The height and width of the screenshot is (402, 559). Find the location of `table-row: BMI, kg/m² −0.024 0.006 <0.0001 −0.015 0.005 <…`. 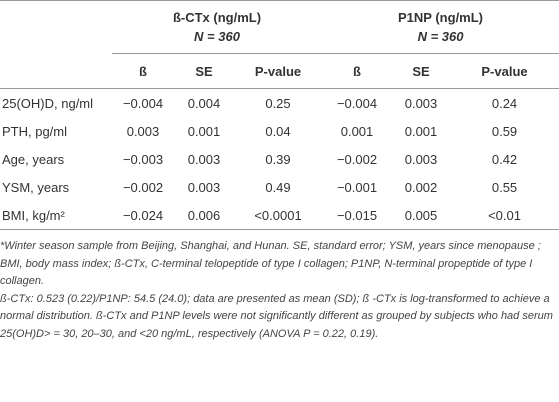

table-row: BMI, kg/m² −0.024 0.006 <0.0001 −0.015 0.005 <… is located at coordinates (279, 215).